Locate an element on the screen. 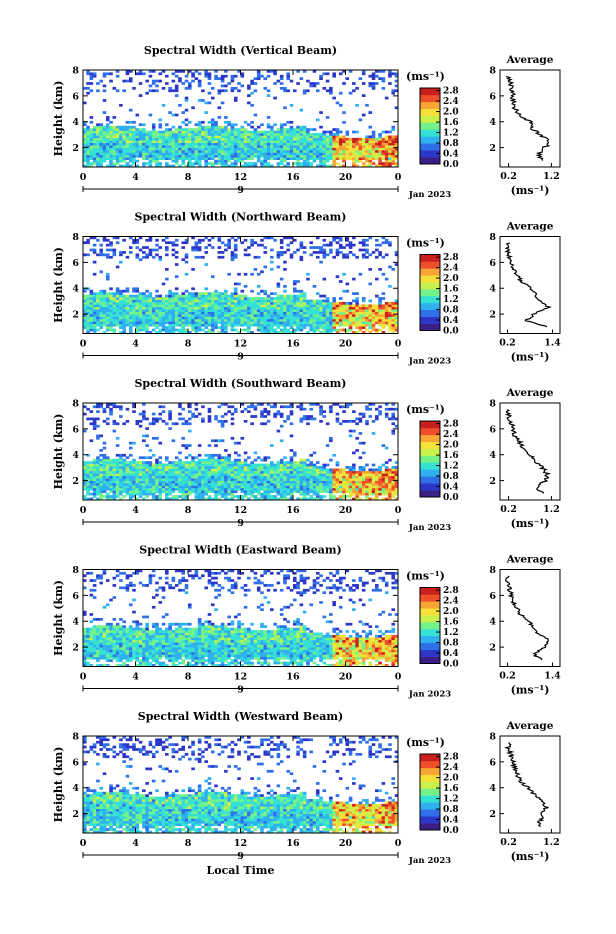 The image size is (616, 934). x-tick-label: 12 is located at coordinates (240, 177).